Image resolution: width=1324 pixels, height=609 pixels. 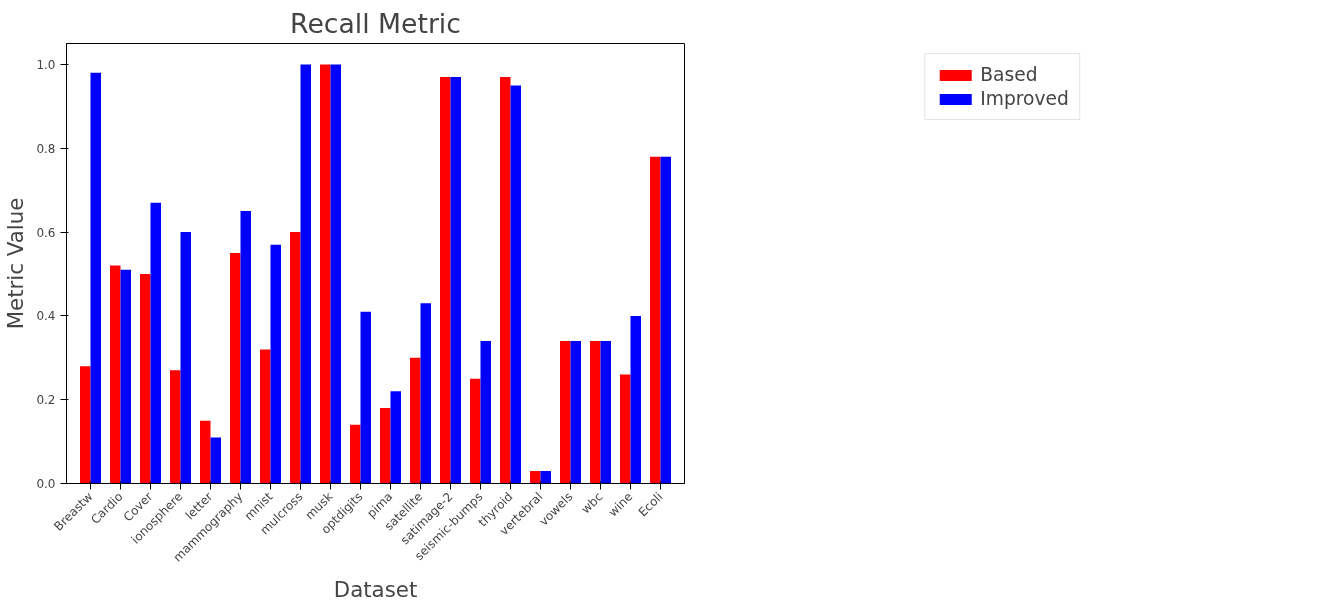 What do you see at coordinates (375, 23) in the screenshot?
I see `chart-title: Recall Metric` at bounding box center [375, 23].